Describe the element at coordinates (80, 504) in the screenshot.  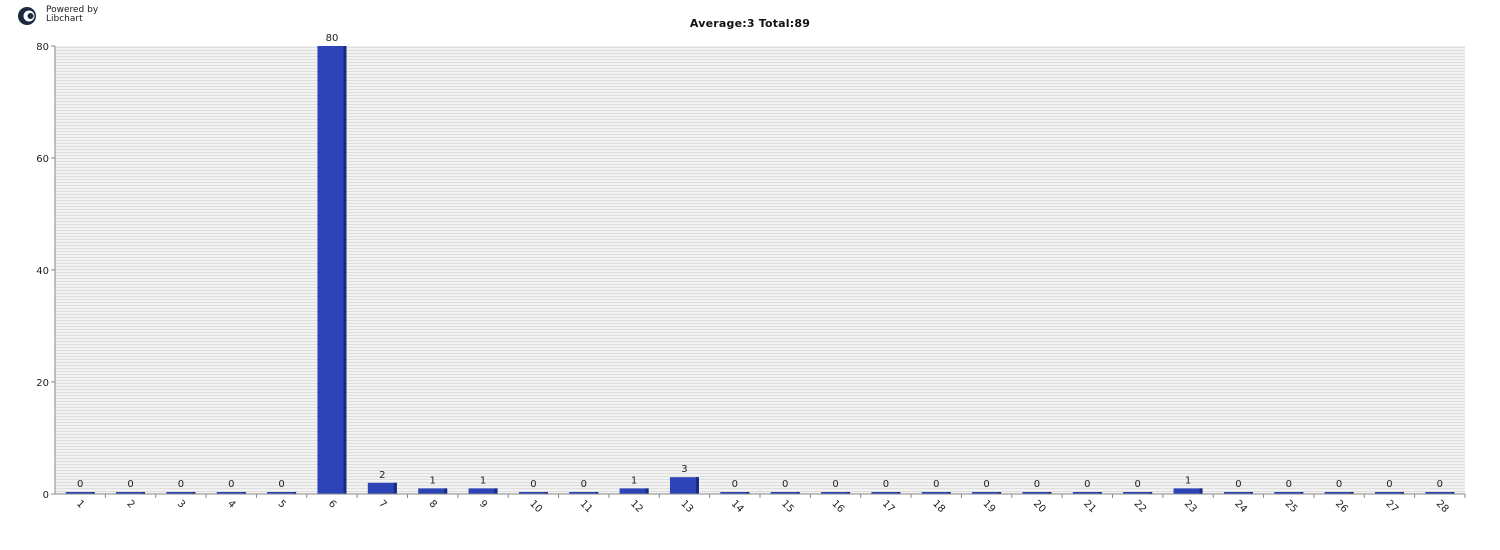
I see `x-tick-label: 1` at that location.